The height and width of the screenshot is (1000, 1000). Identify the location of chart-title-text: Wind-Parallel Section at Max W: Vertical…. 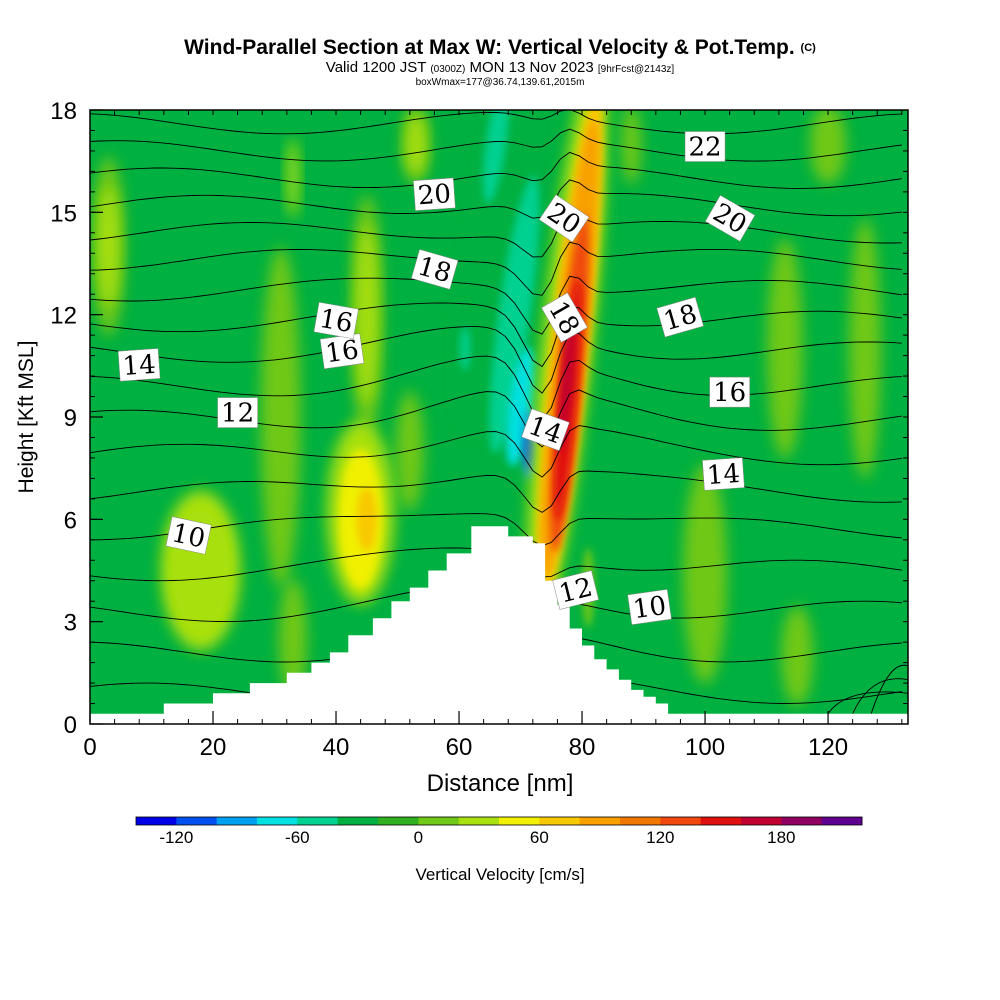
(489, 47).